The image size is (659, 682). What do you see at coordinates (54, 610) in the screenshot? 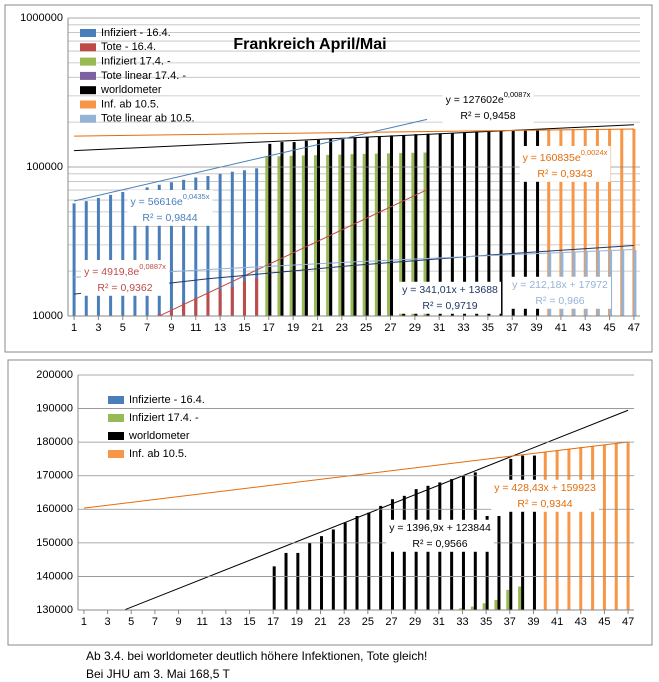
I see `y-tick-label: 130000` at bounding box center [54, 610].